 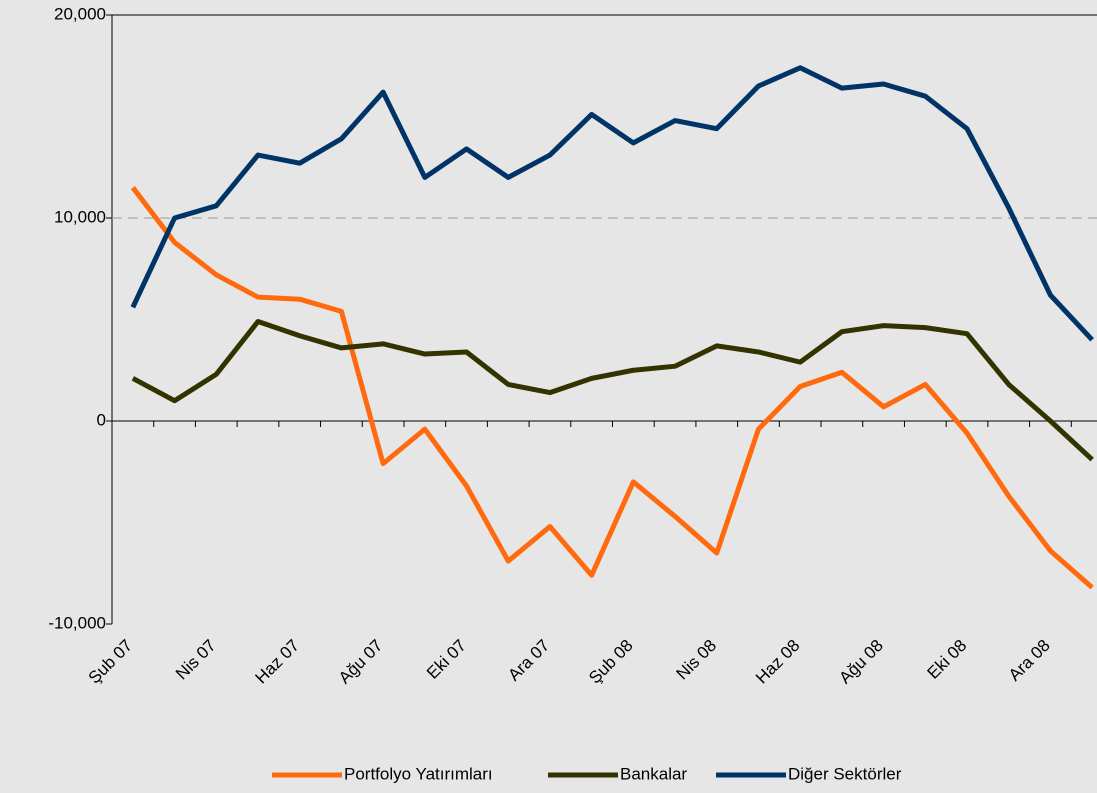 I want to click on x-tick-label: Nis 07, so click(x=196, y=660).